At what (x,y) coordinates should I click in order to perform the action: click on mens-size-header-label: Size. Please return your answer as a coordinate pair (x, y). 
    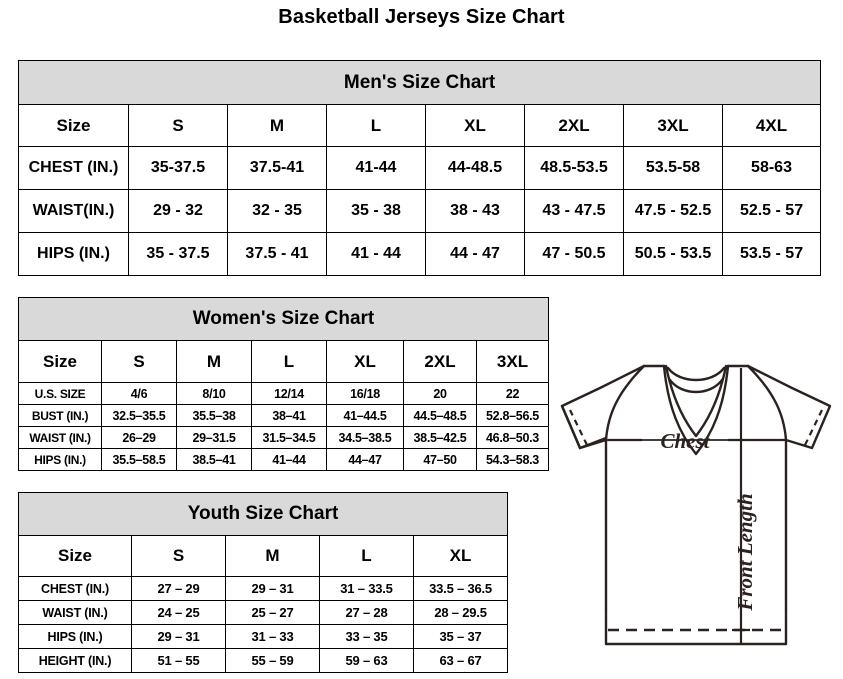
    Looking at the image, I should click on (73, 125).